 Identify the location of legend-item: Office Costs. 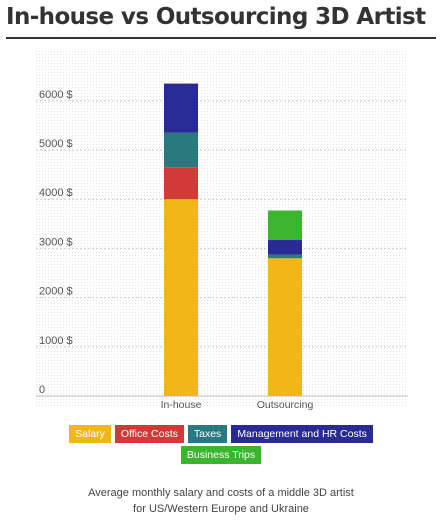
(149, 434).